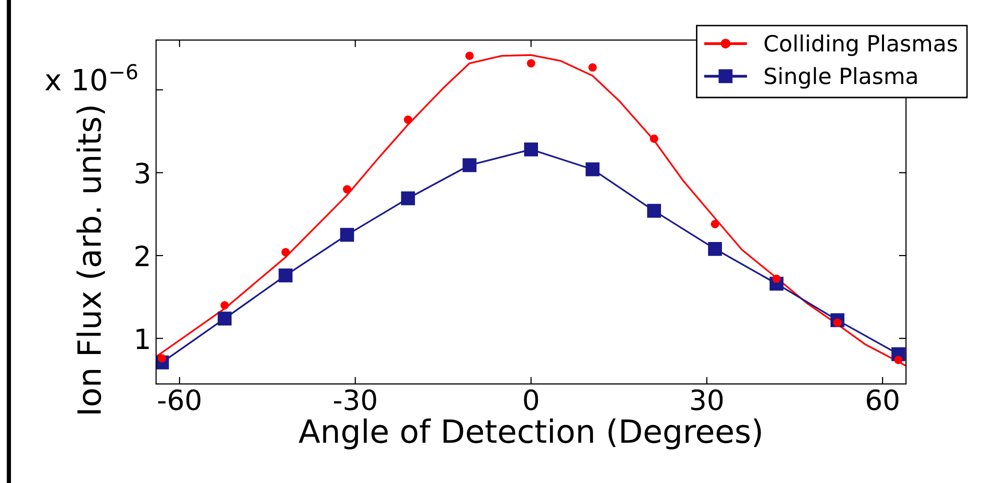 This screenshot has width=988, height=483. What do you see at coordinates (529, 434) in the screenshot?
I see `x-axis-title: Angle of Detection (Degrees)` at bounding box center [529, 434].